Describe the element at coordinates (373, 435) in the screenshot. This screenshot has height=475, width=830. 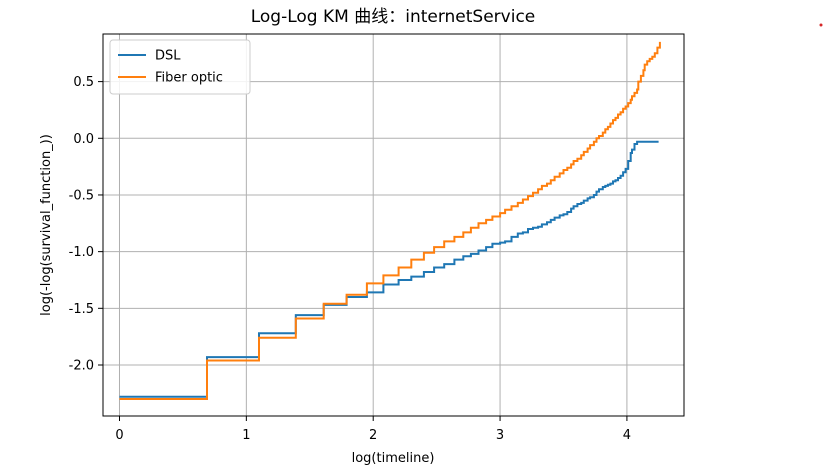
I see `x-tick-label: 2` at that location.